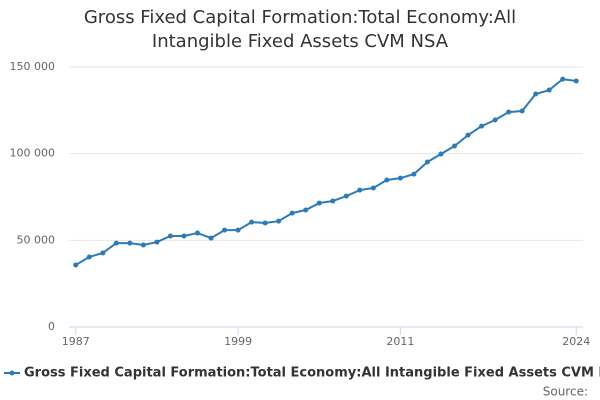 Image resolution: width=600 pixels, height=400 pixels. What do you see at coordinates (33, 153) in the screenshot?
I see `y-tick-label: 100 000` at bounding box center [33, 153].